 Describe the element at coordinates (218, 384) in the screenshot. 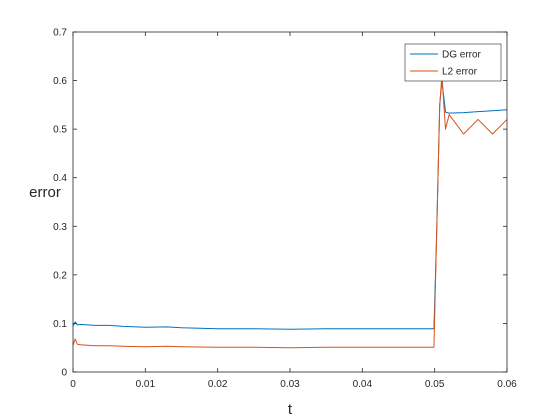

I see `x-tick-label: 0.02` at that location.